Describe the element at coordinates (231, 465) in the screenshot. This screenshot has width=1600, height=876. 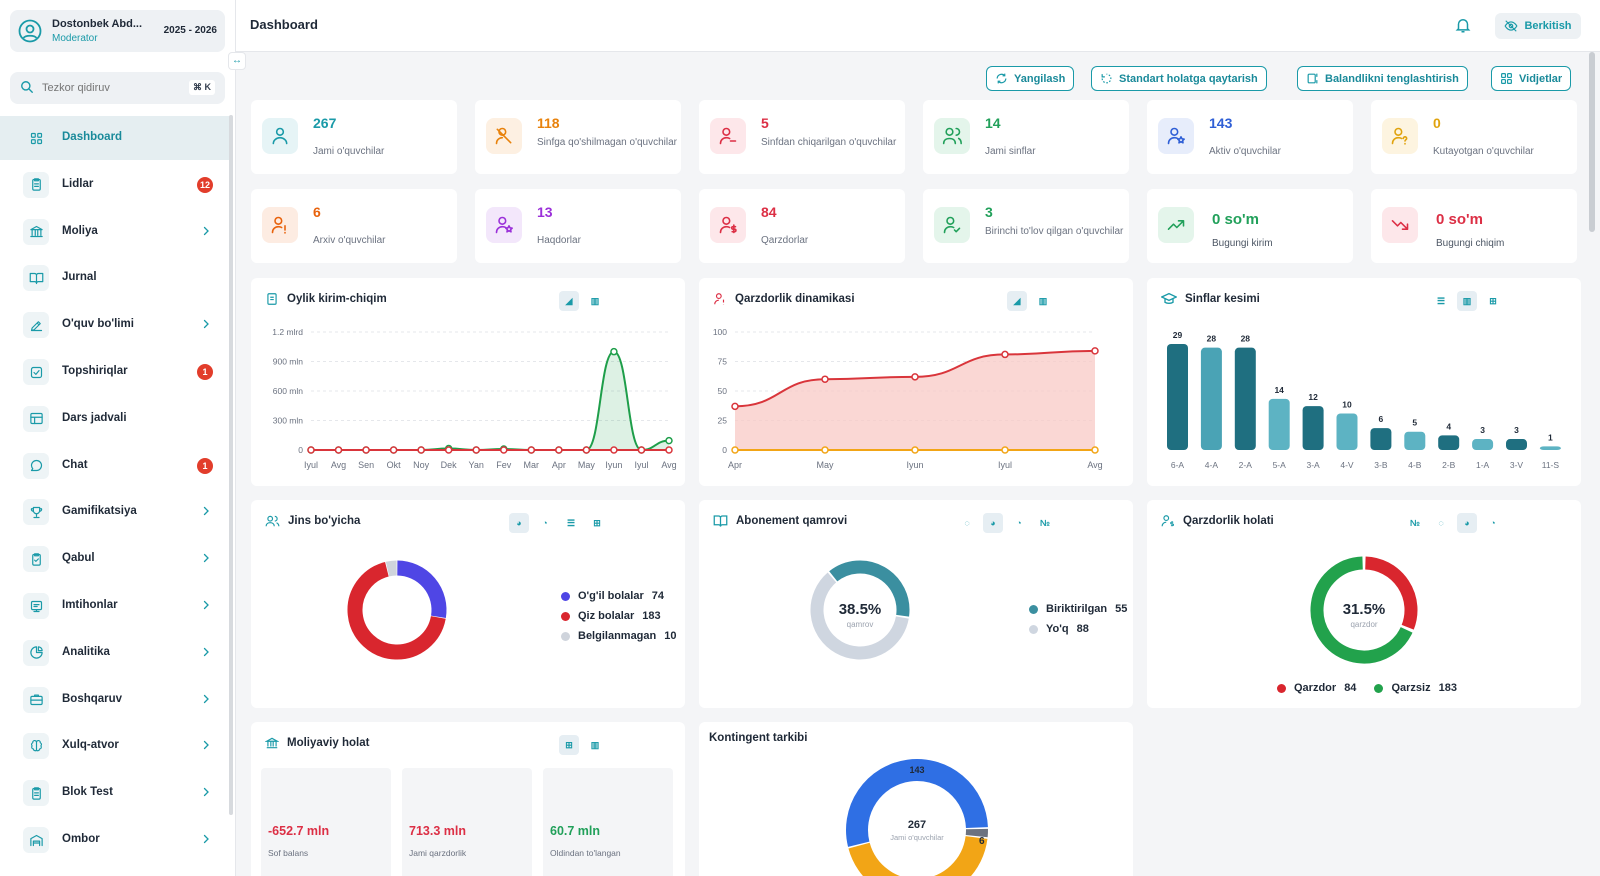
I see `sidebar-scrollbar` at that location.